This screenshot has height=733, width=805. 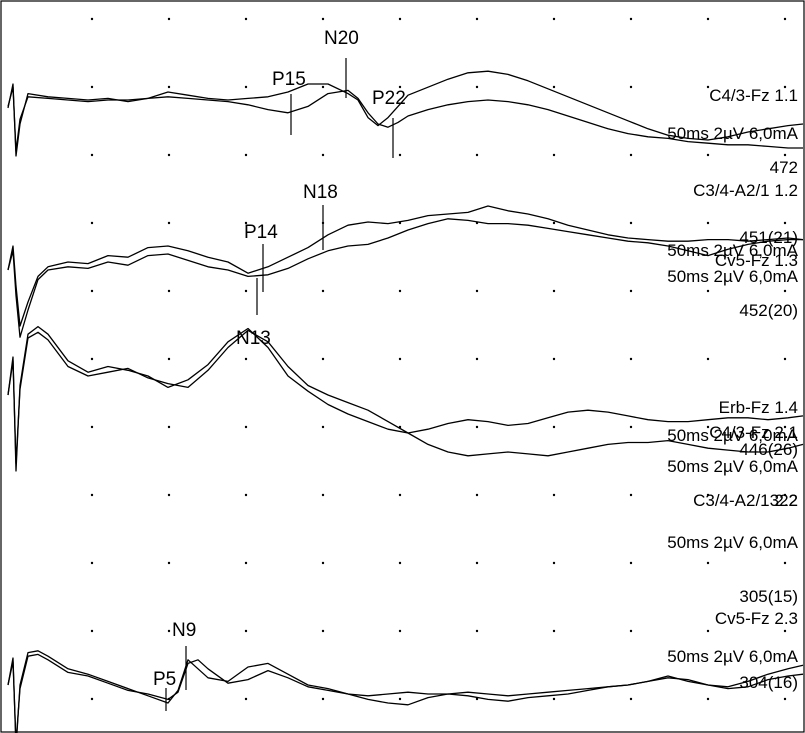 What do you see at coordinates (753, 432) in the screenshot?
I see `channel-label: C4/3-Fz 2.1` at bounding box center [753, 432].